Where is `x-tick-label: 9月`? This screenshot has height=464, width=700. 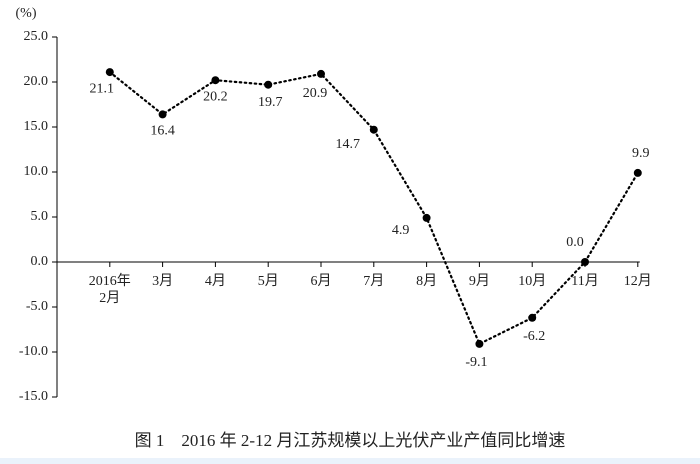 x-tick-label: 9月 is located at coordinates (479, 281).